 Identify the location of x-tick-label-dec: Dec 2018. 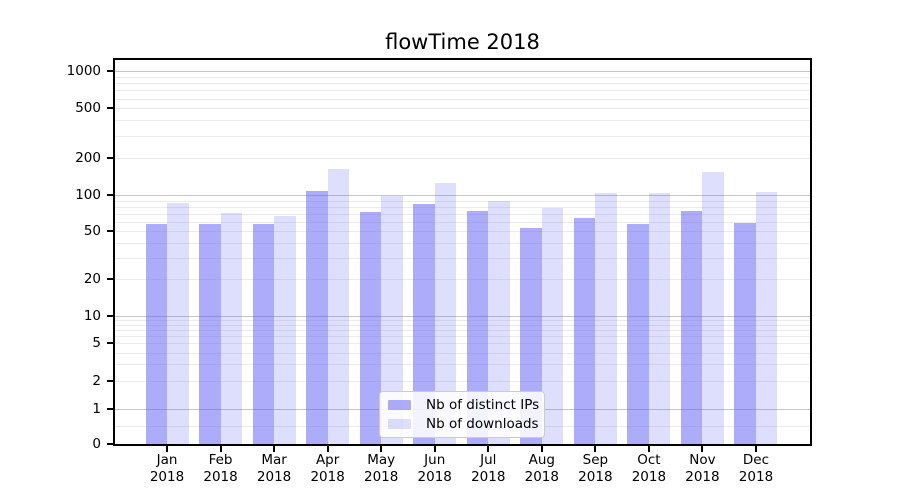
(756, 468).